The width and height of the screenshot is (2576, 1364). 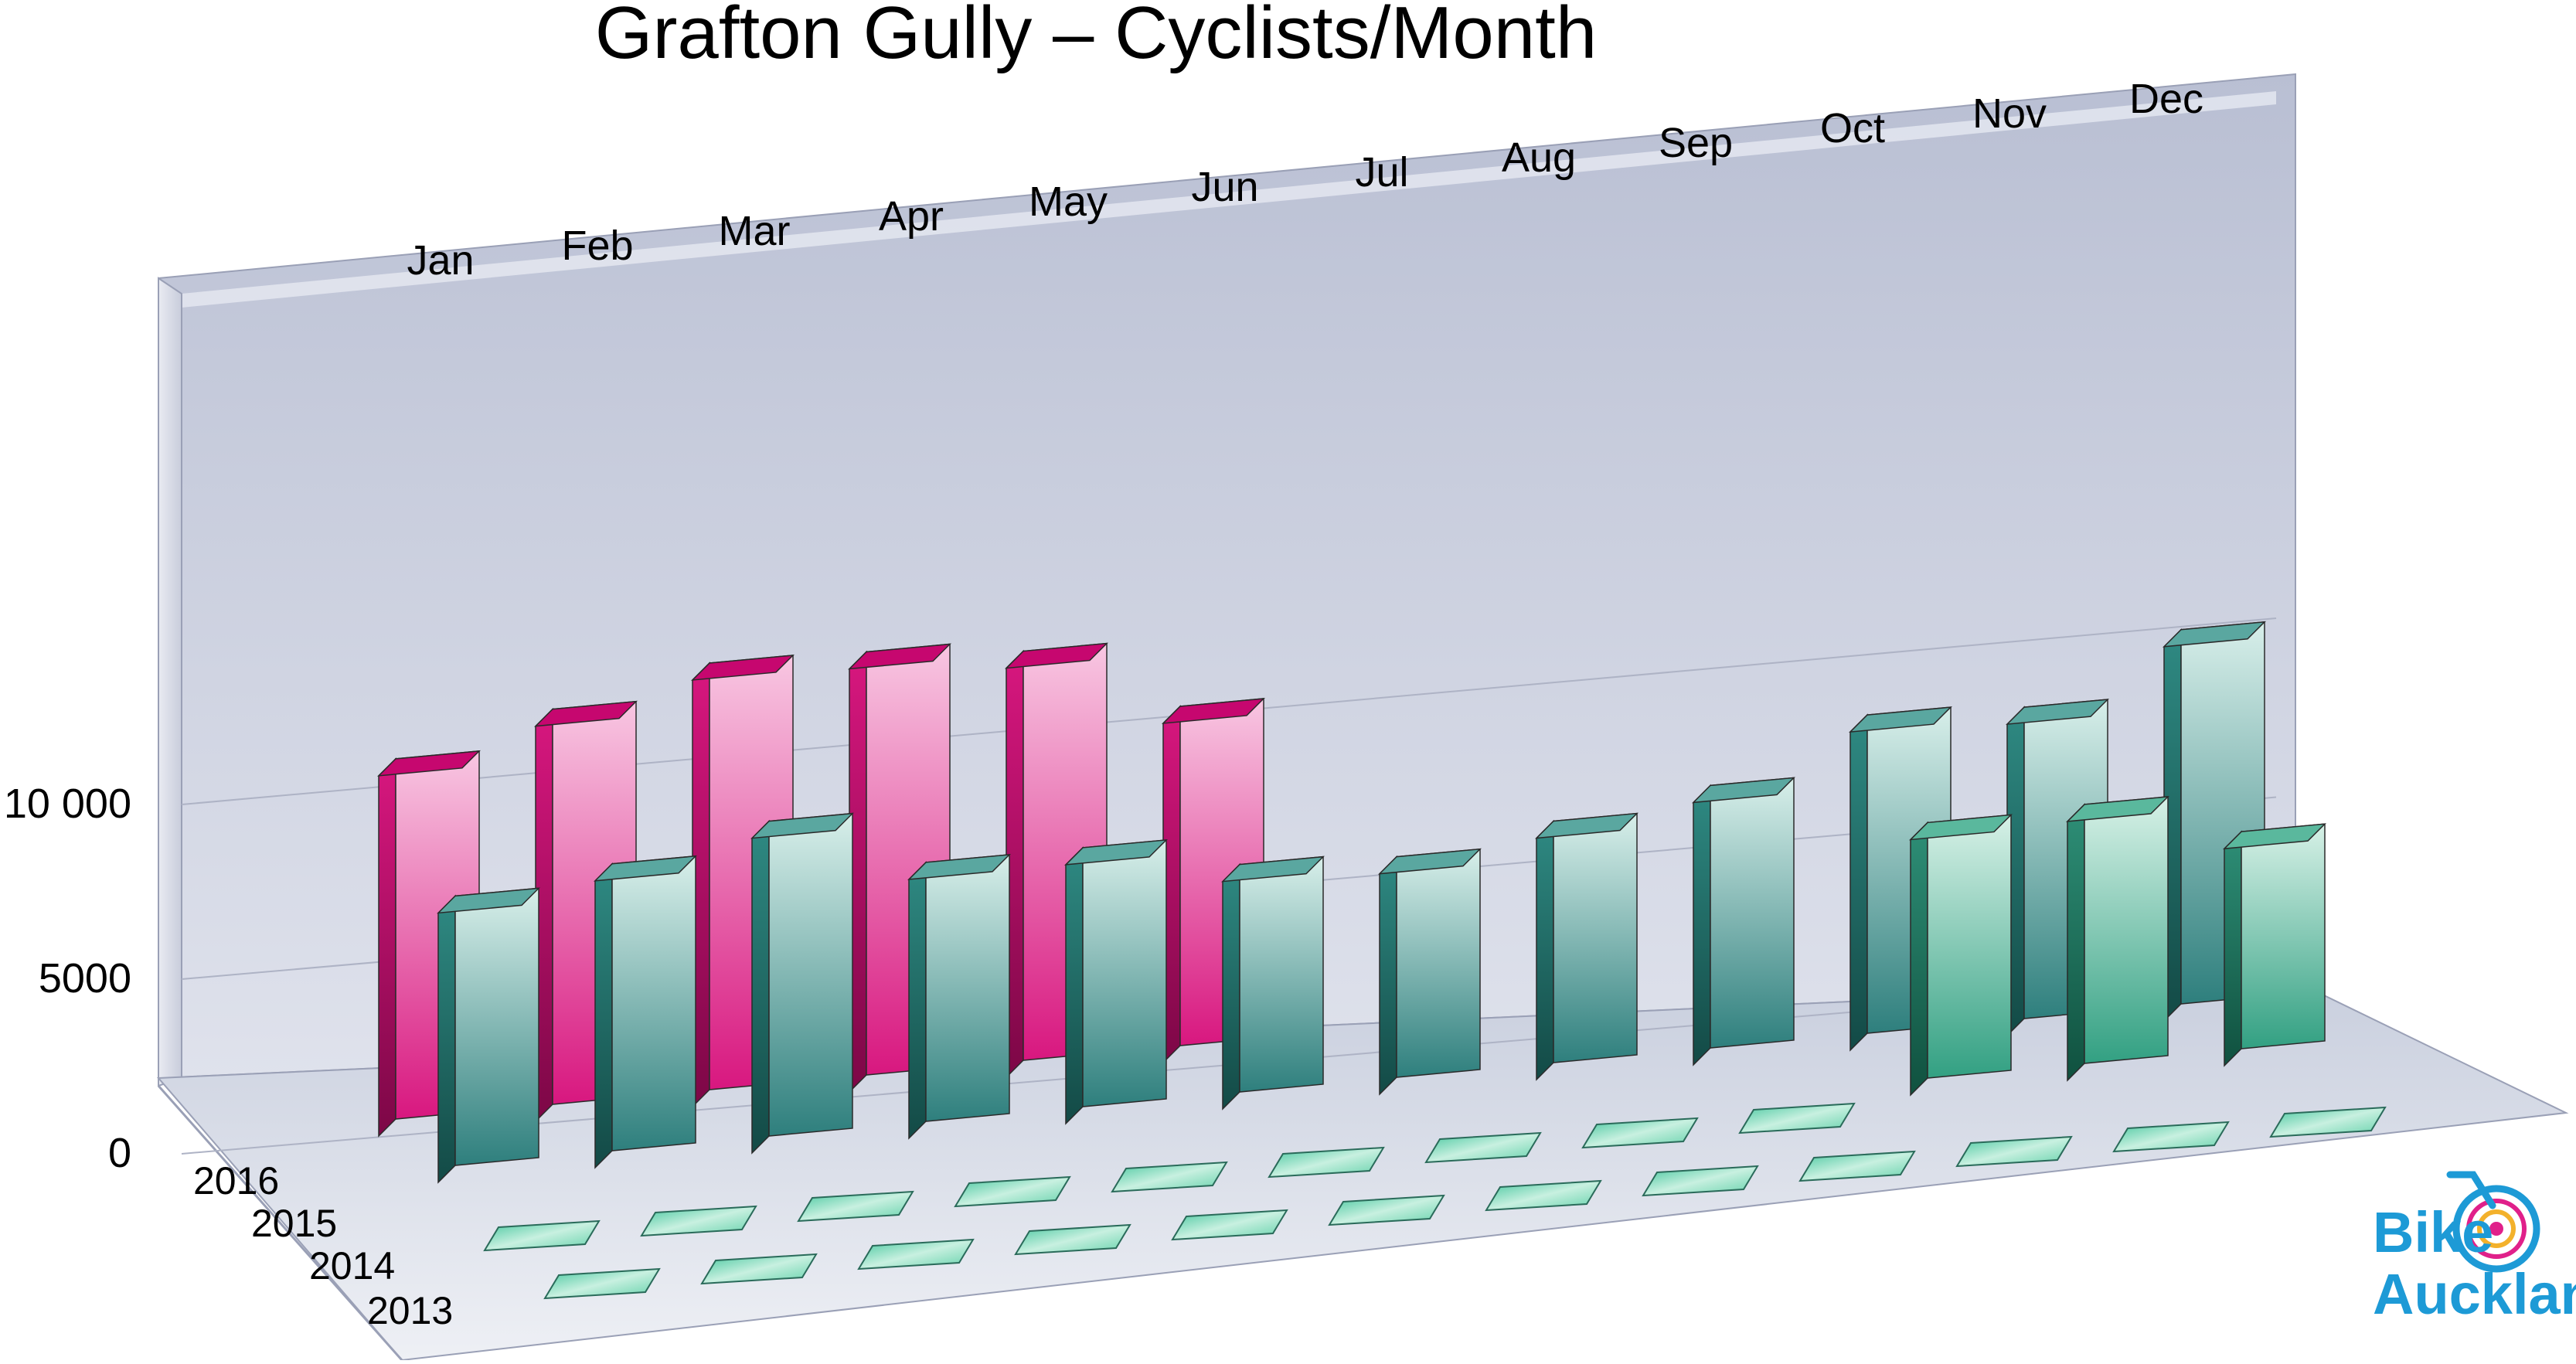 What do you see at coordinates (440, 260) in the screenshot?
I see `category-label: Jan` at bounding box center [440, 260].